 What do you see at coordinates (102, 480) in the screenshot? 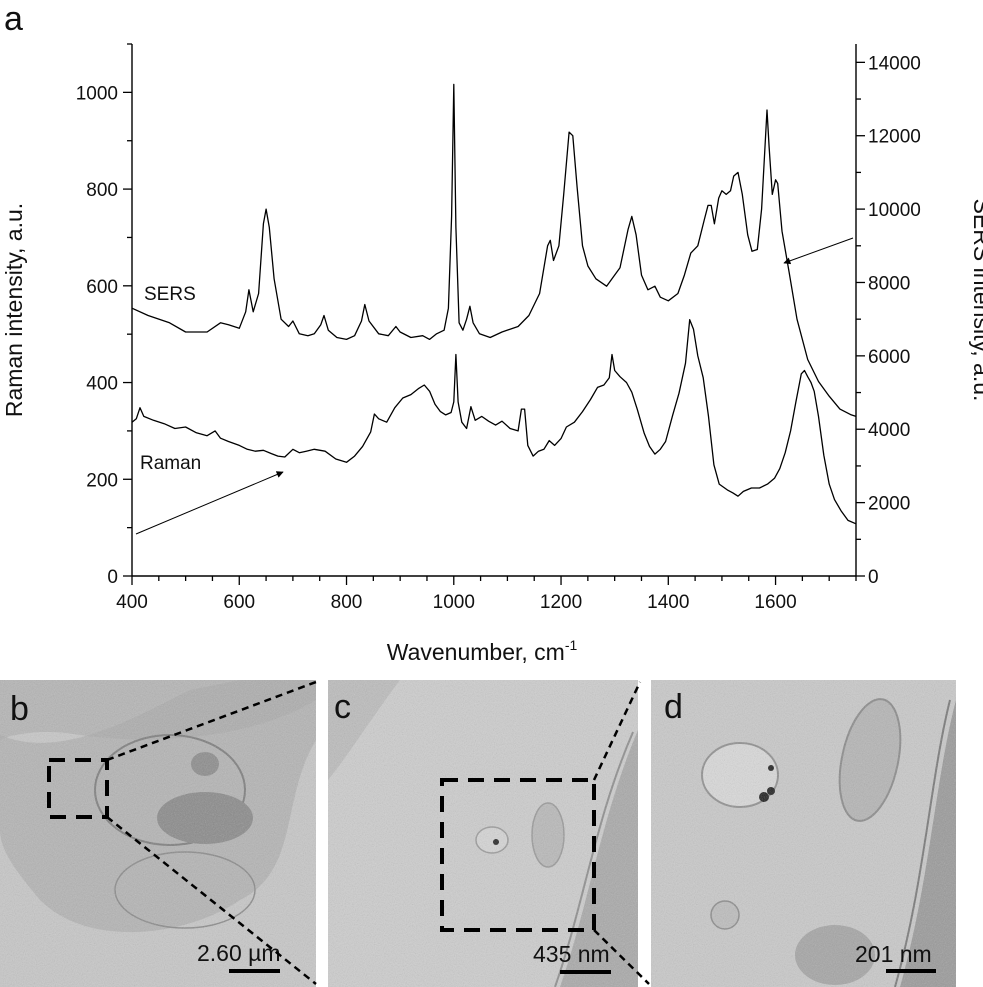
I see `left-tick-label: 200` at bounding box center [102, 480].